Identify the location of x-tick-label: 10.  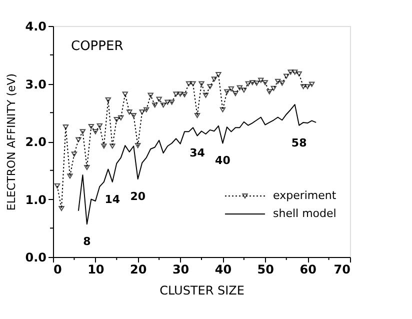
(96, 269).